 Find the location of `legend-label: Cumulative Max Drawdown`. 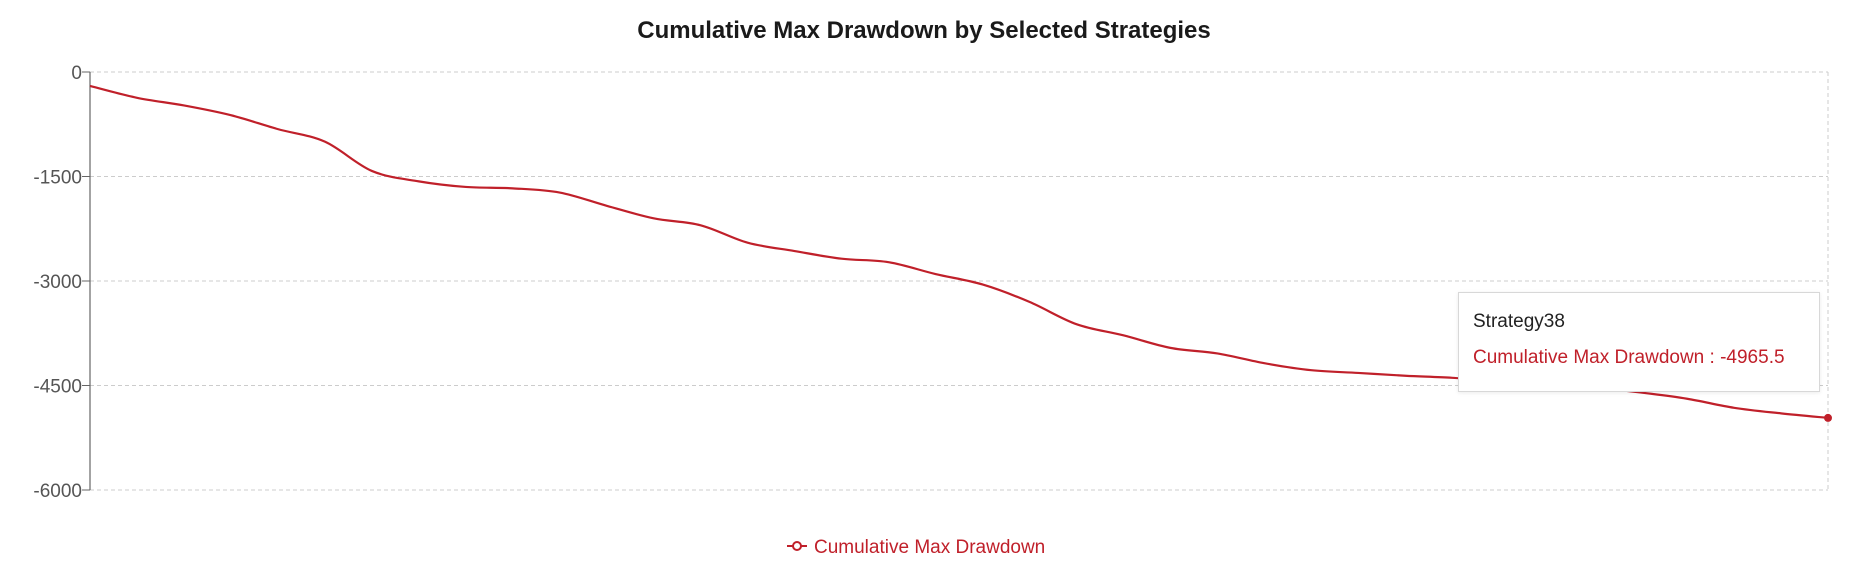

legend-label: Cumulative Max Drawdown is located at coordinates (929, 547).